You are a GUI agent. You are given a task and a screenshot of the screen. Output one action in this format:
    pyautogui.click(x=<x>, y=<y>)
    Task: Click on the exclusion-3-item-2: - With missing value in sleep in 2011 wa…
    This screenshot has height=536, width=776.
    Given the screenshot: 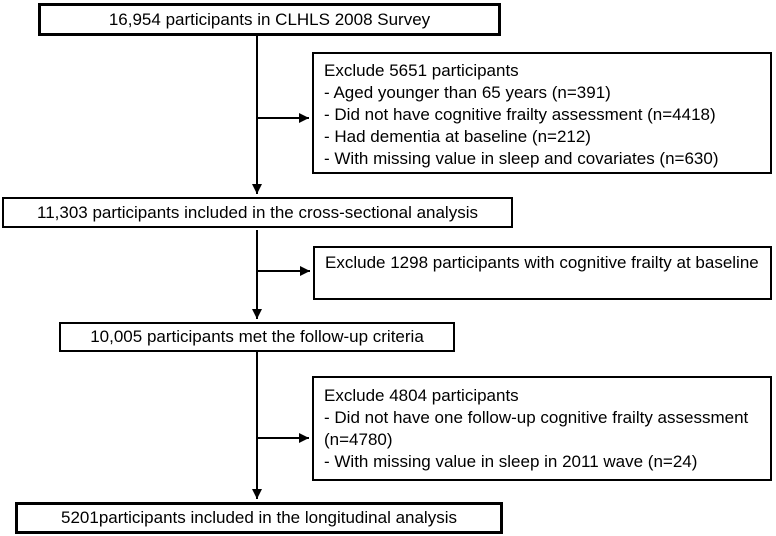 What is the action you would take?
    pyautogui.click(x=511, y=461)
    